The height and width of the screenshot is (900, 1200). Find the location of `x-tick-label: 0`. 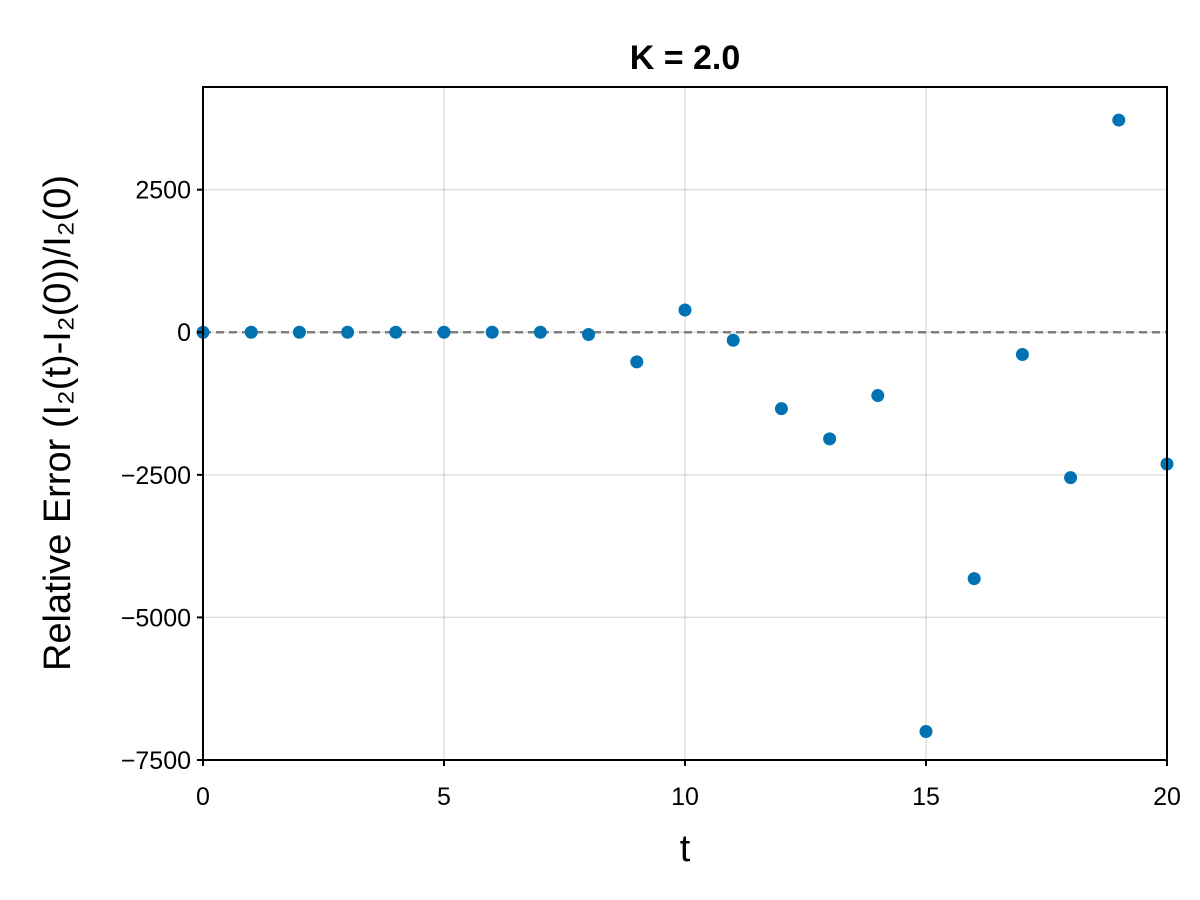

x-tick-label: 0 is located at coordinates (203, 797).